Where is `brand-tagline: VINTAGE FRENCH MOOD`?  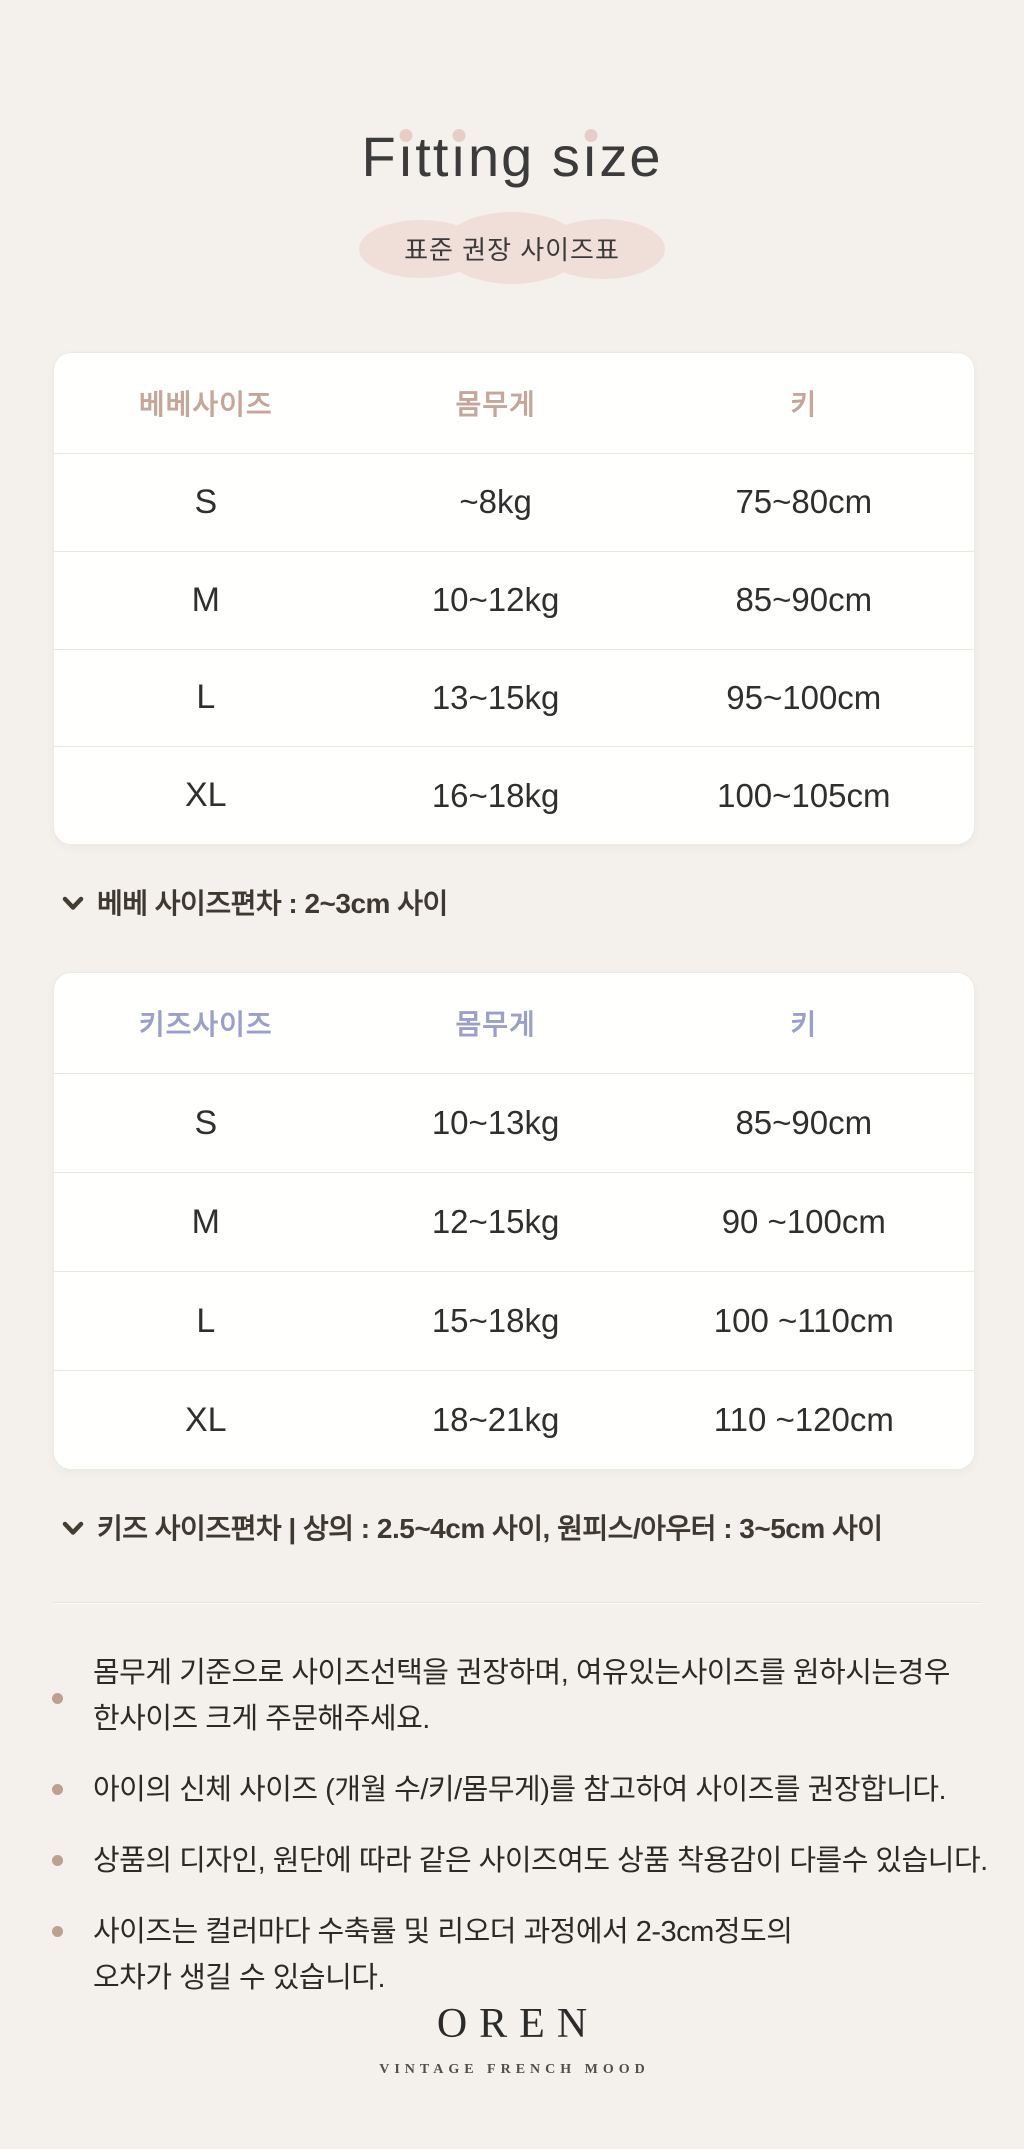
brand-tagline: VINTAGE FRENCH MOOD is located at coordinates (514, 2069).